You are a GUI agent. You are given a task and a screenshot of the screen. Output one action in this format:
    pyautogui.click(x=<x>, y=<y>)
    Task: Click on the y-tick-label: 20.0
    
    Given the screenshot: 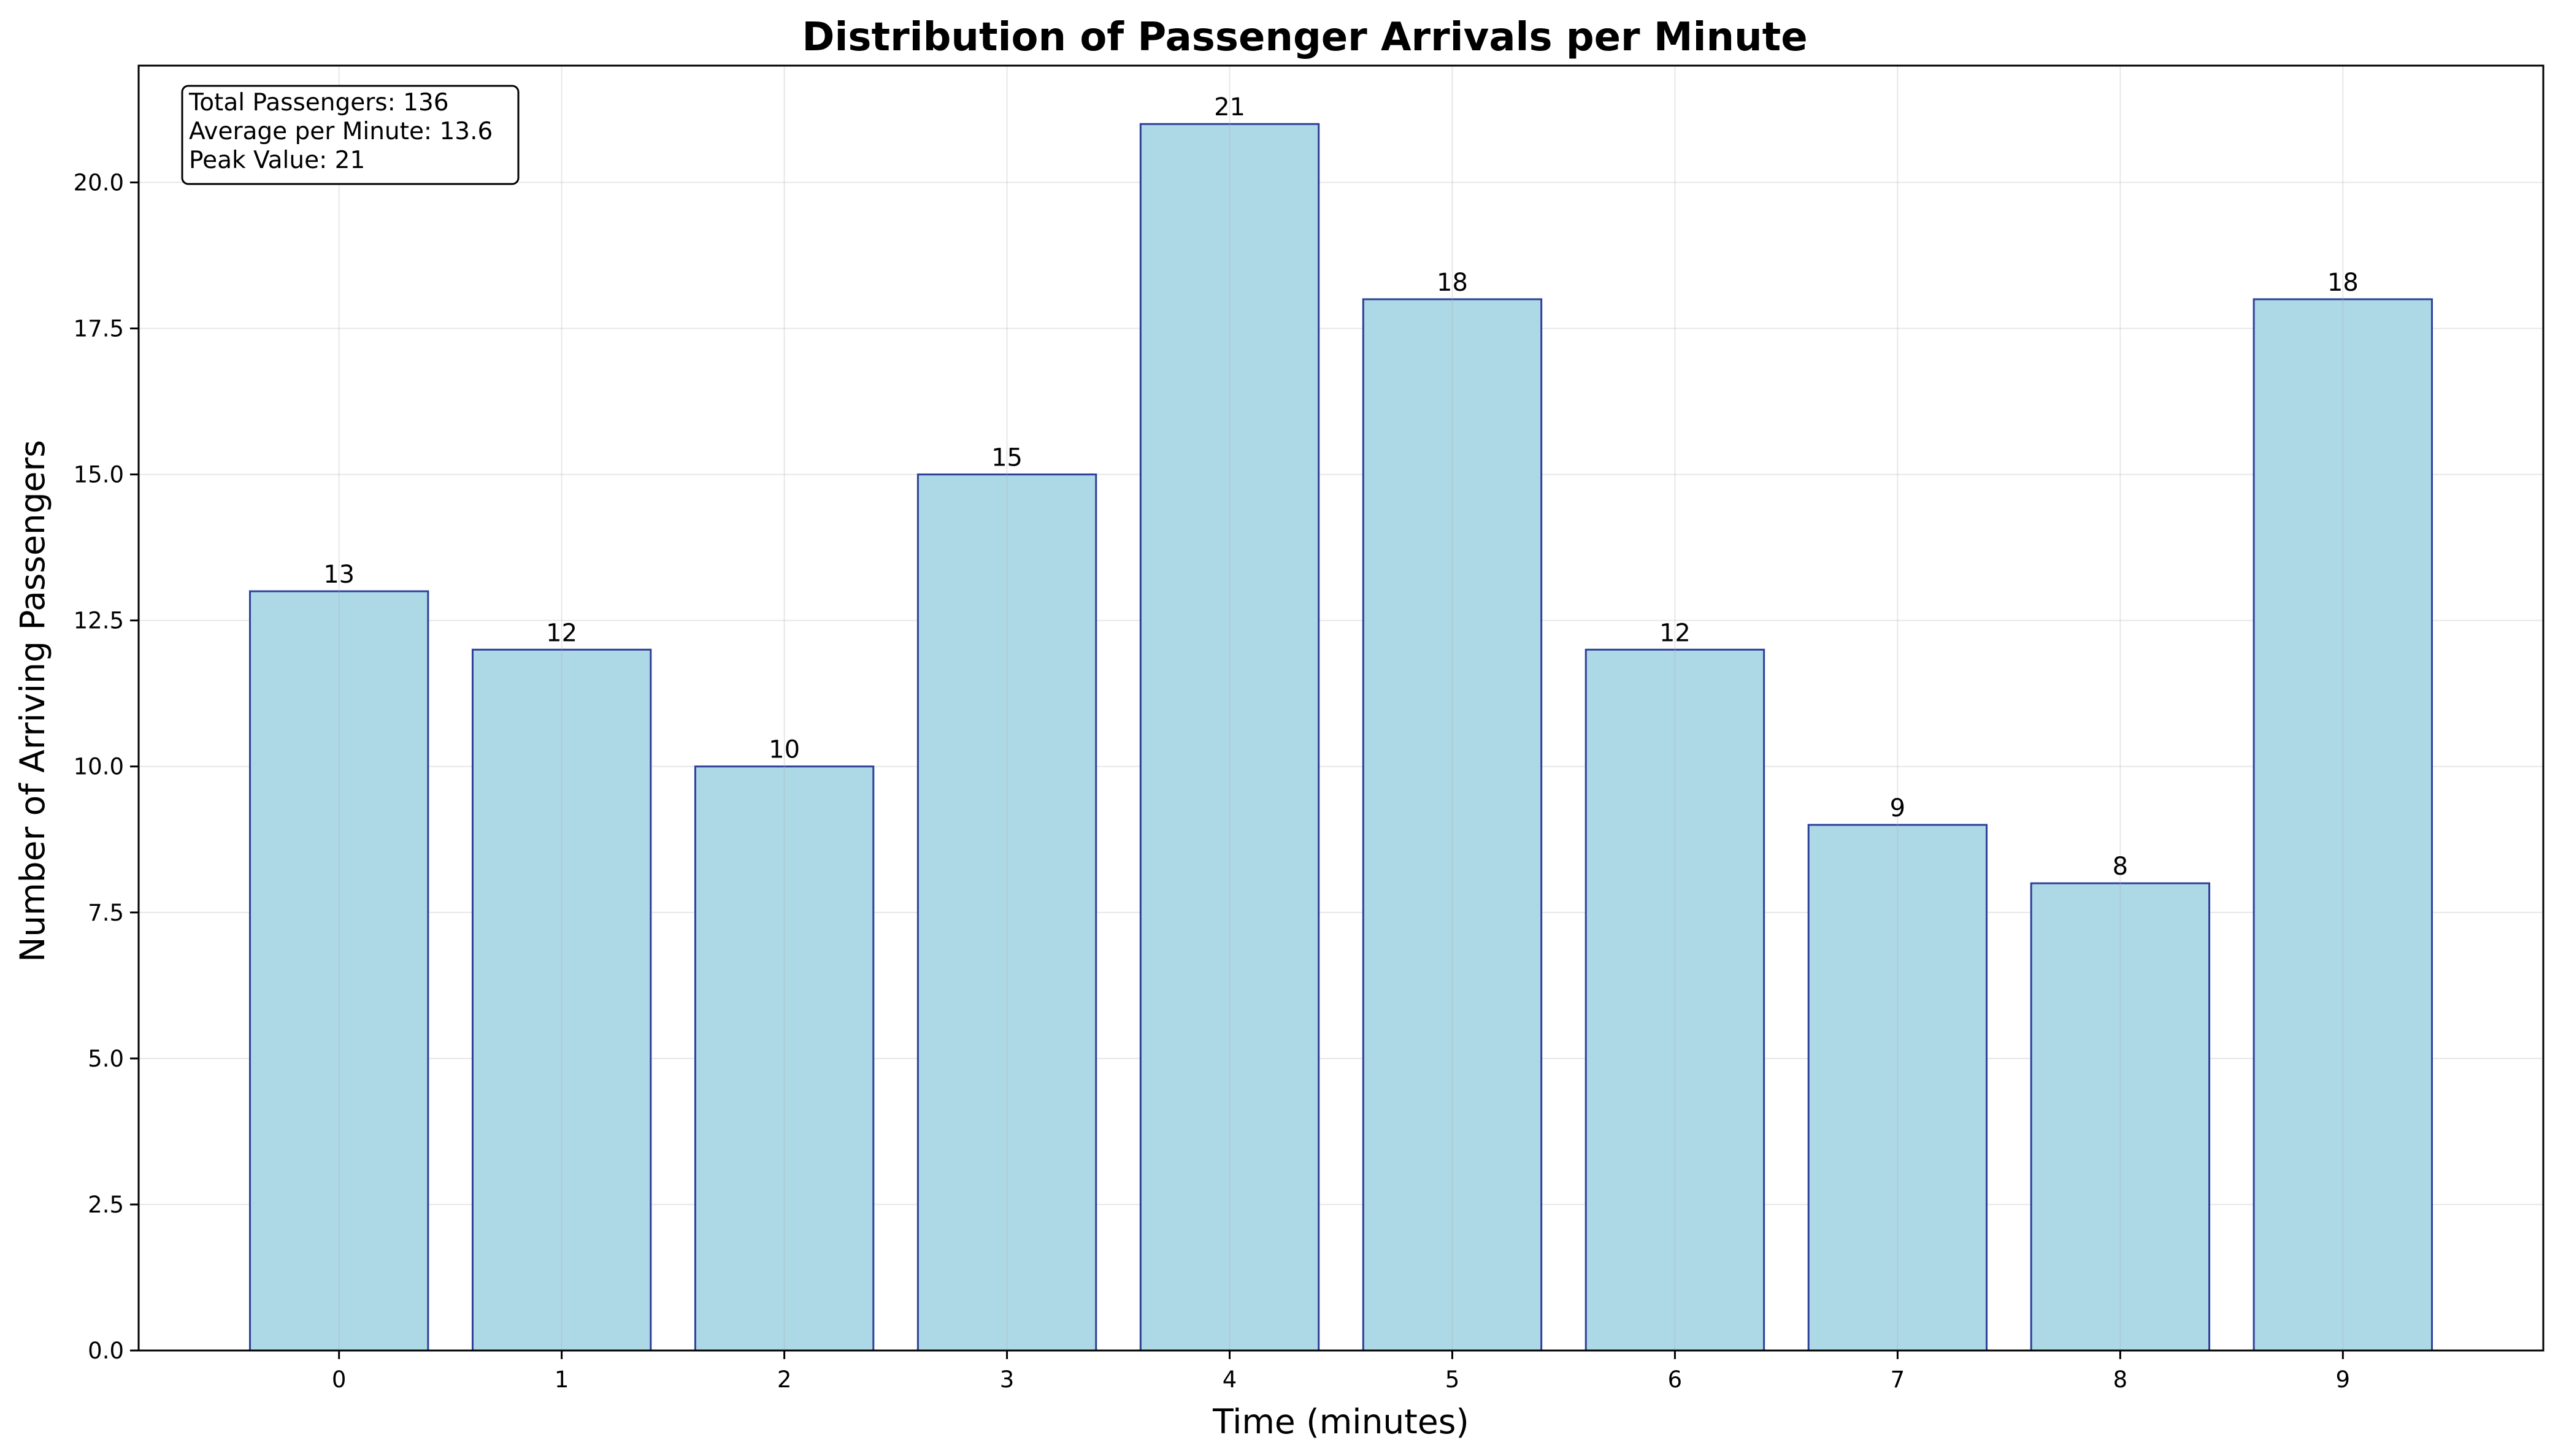 What is the action you would take?
    pyautogui.click(x=99, y=182)
    